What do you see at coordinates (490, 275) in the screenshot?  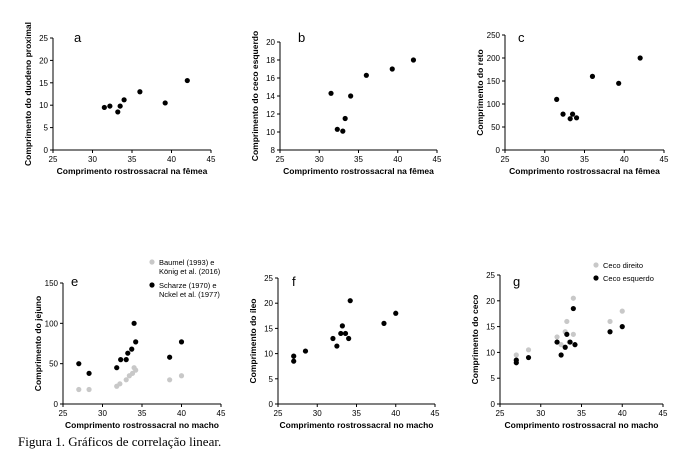 I see `y-tick-label: 25` at bounding box center [490, 275].